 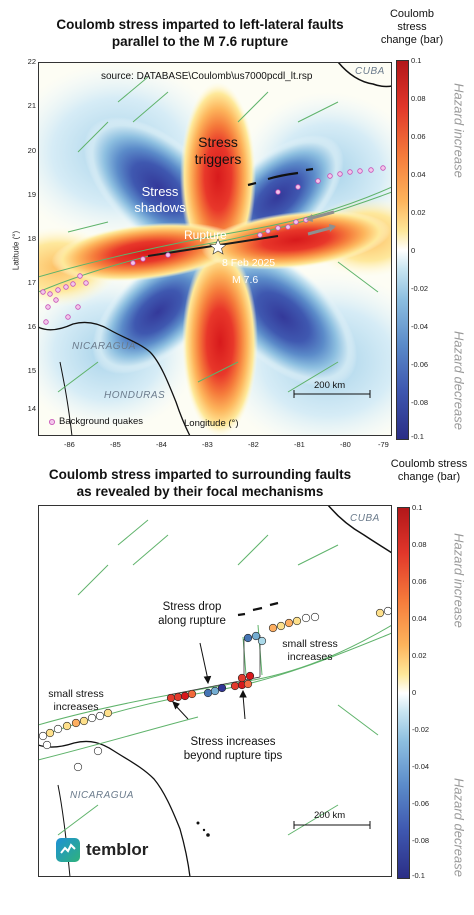 What do you see at coordinates (309, 218) in the screenshot?
I see `motion-arrowhead-left` at bounding box center [309, 218].